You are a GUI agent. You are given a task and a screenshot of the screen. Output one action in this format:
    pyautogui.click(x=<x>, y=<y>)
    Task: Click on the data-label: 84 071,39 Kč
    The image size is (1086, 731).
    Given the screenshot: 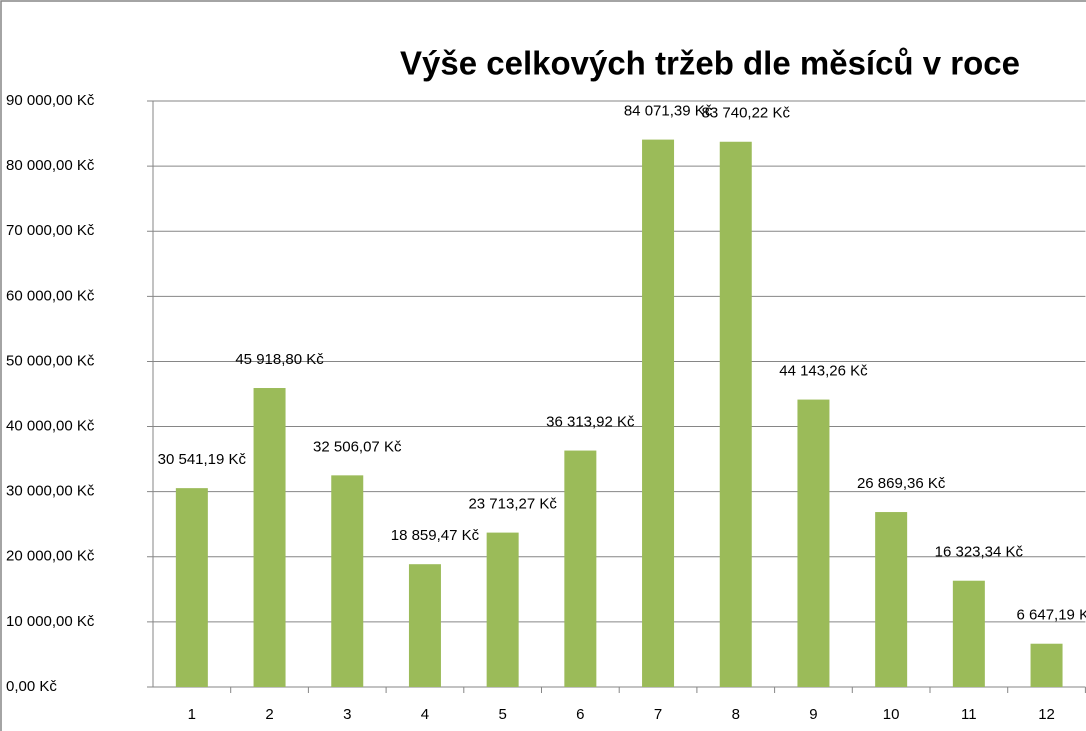 What is the action you would take?
    pyautogui.click(x=668, y=111)
    